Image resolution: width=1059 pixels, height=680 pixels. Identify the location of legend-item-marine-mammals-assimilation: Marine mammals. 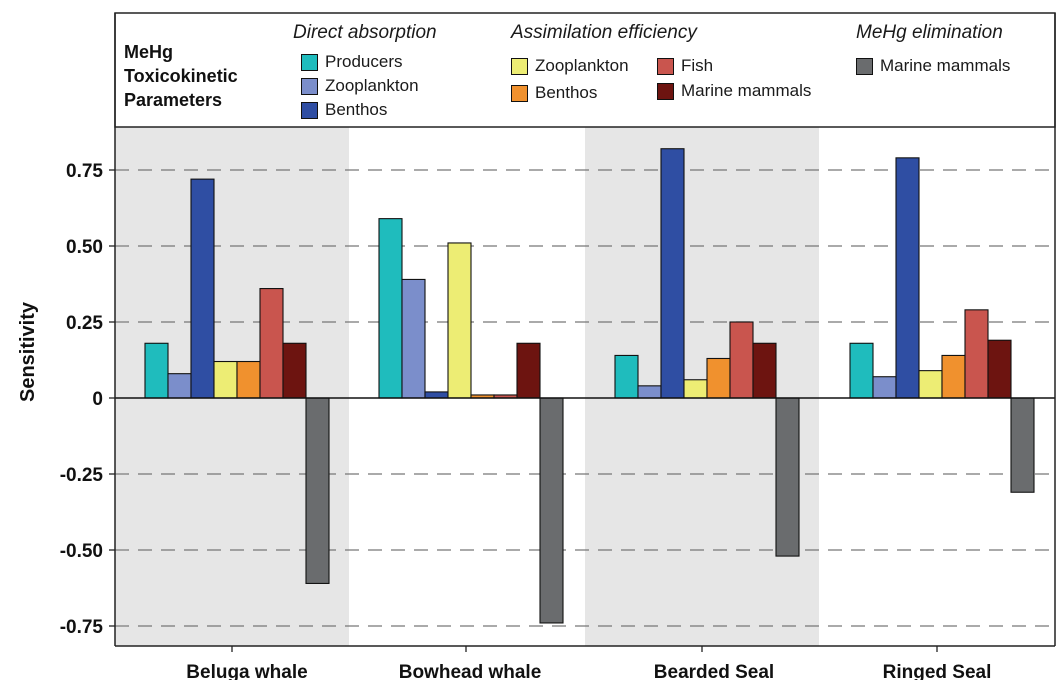
(734, 91).